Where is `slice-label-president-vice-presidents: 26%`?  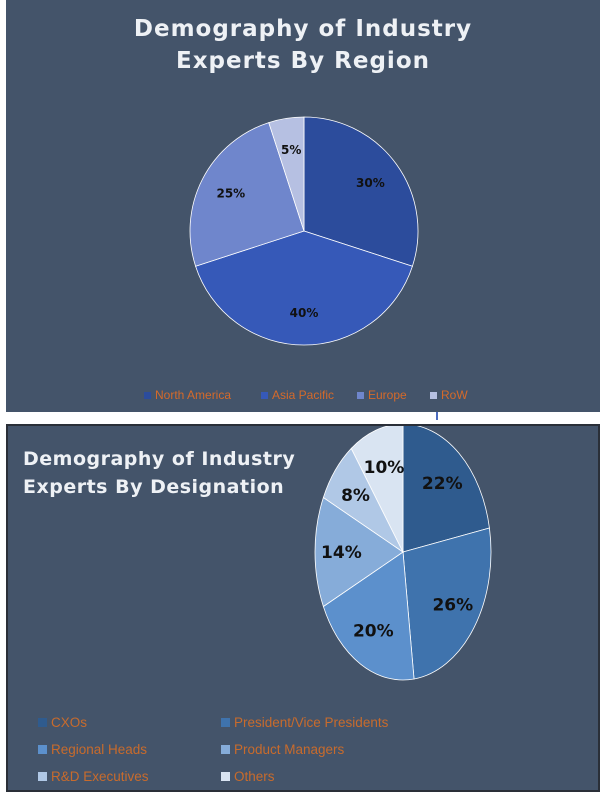 slice-label-president-vice-presidents: 26% is located at coordinates (452, 606).